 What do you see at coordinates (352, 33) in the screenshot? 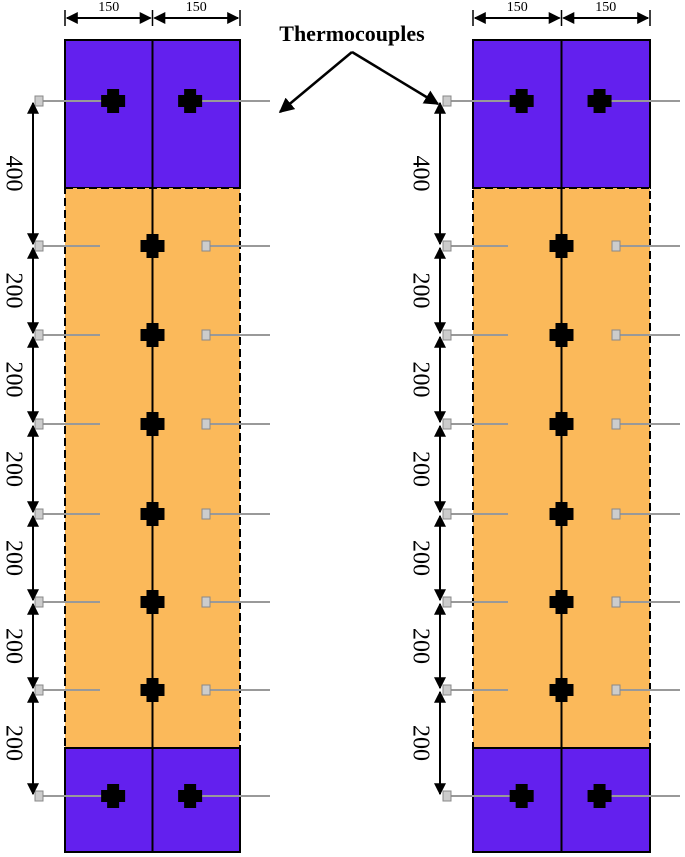
I see `callout-label: Thermocouples` at bounding box center [352, 33].